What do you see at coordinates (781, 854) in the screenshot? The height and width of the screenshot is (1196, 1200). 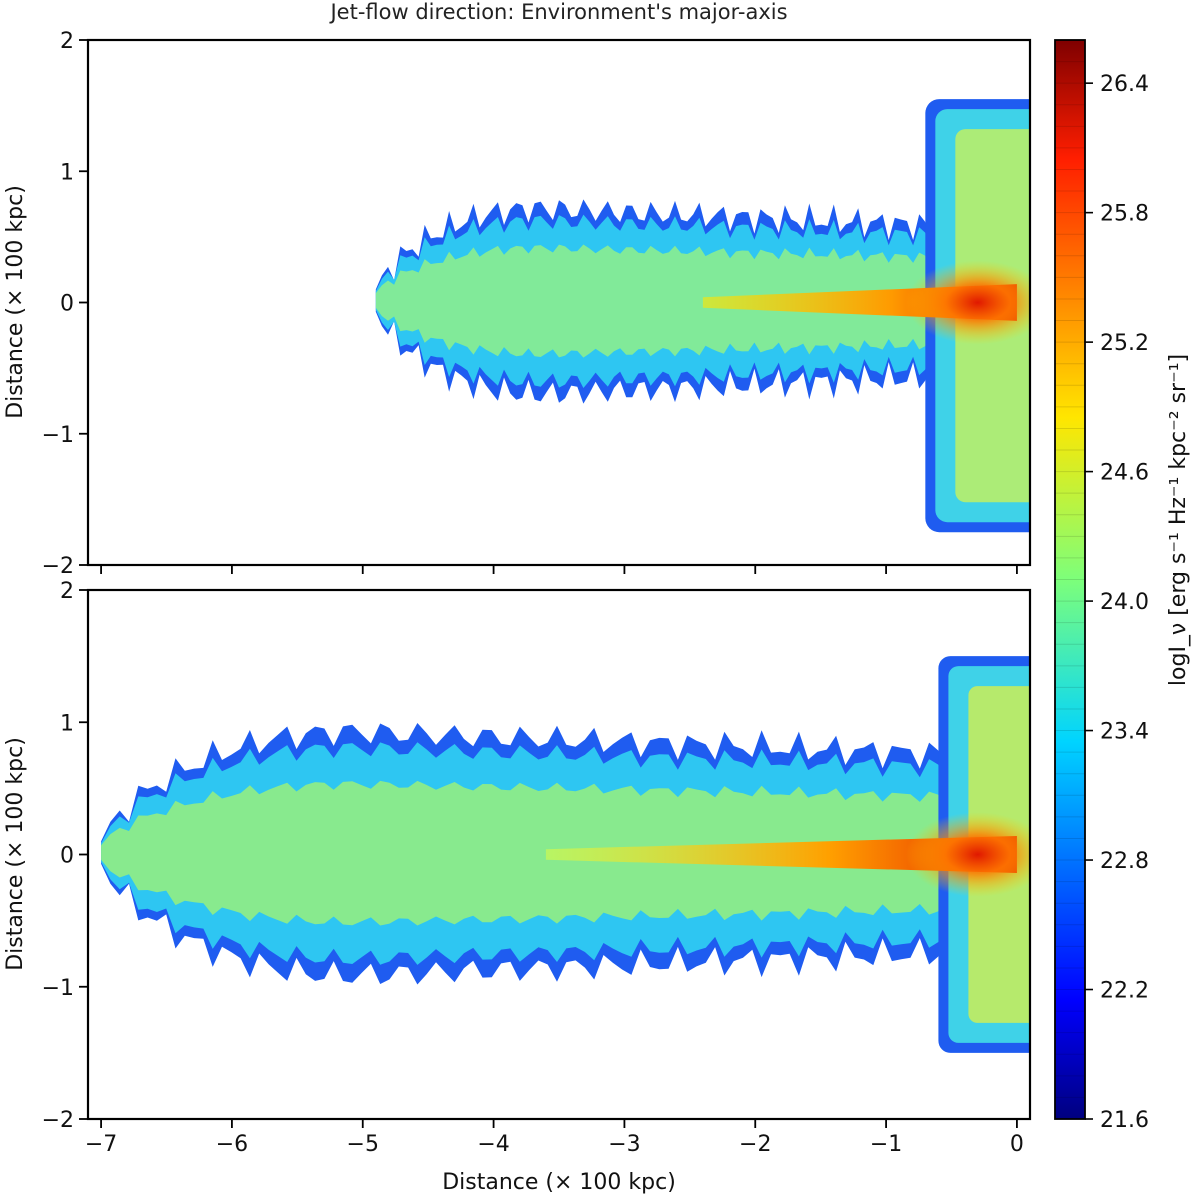 I see `bottom-jet-beam` at bounding box center [781, 854].